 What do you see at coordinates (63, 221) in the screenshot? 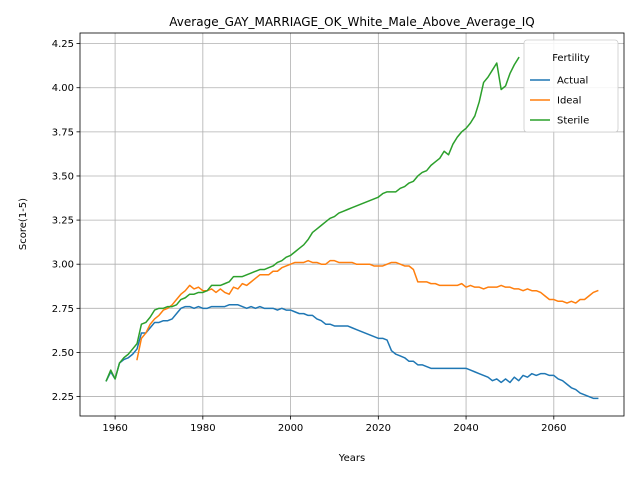
I see `y-tick-label: 3.25` at bounding box center [63, 221].